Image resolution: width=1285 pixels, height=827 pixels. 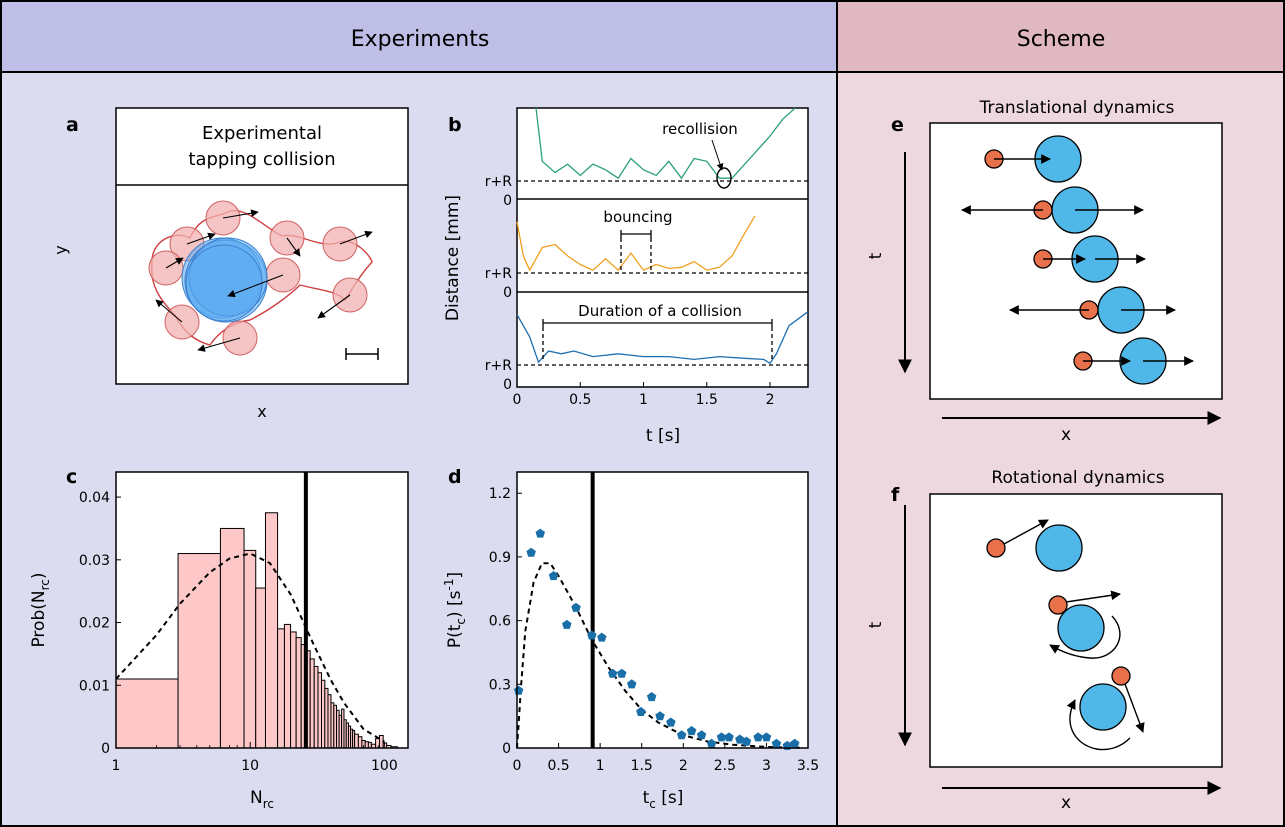 What do you see at coordinates (498, 274) in the screenshot?
I see `r-plus-R-label: r+R` at bounding box center [498, 274].